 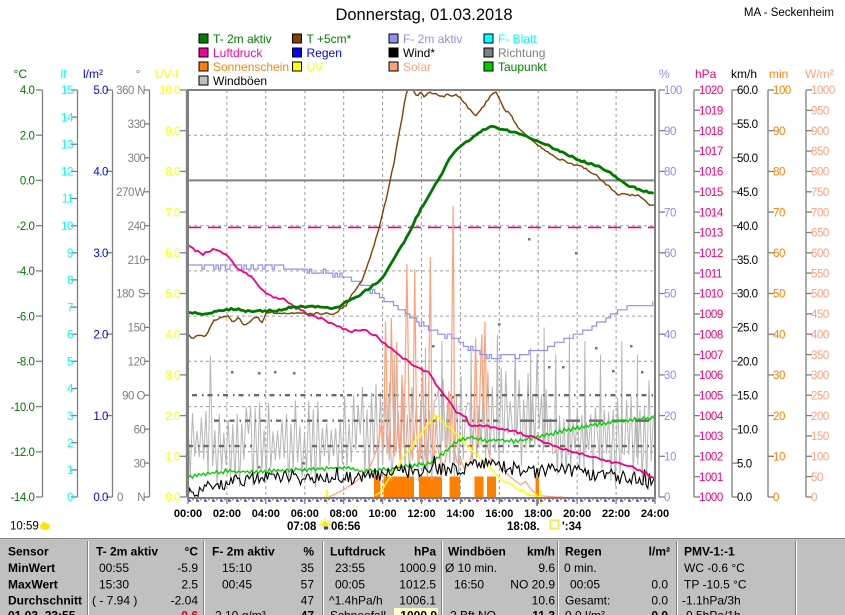 I want to click on svg-text: l/m², so click(x=93, y=74).